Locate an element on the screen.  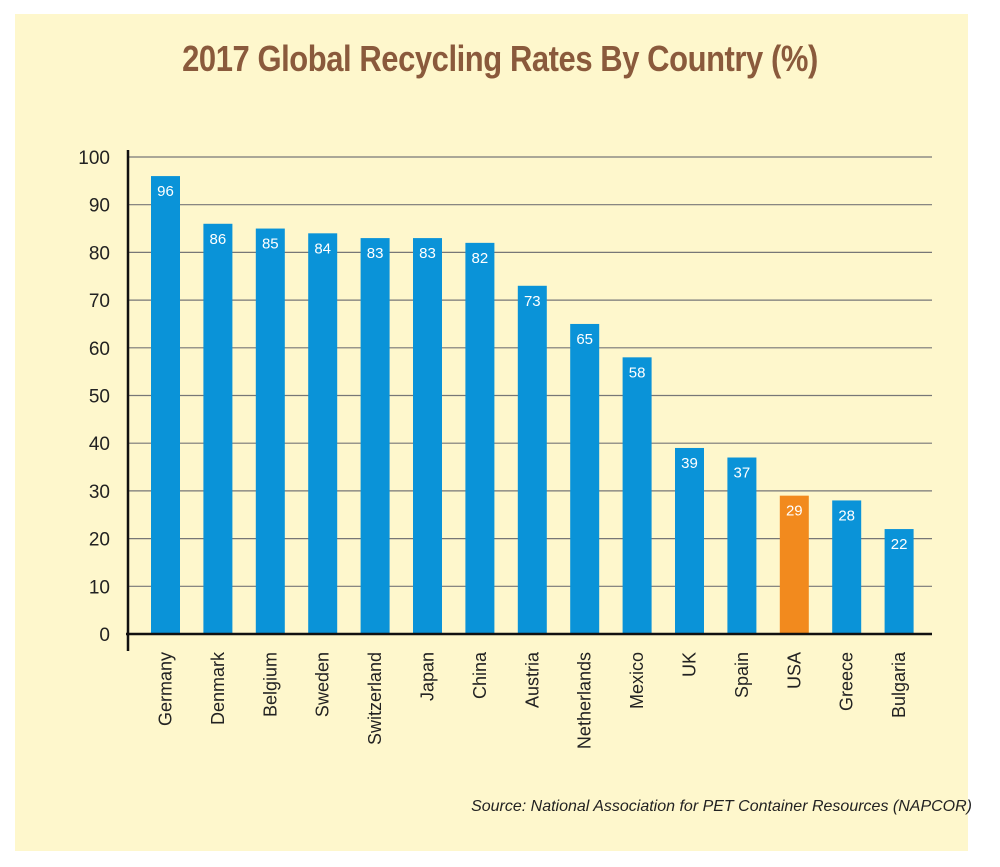
x-tick-label: Germany is located at coordinates (166, 689).